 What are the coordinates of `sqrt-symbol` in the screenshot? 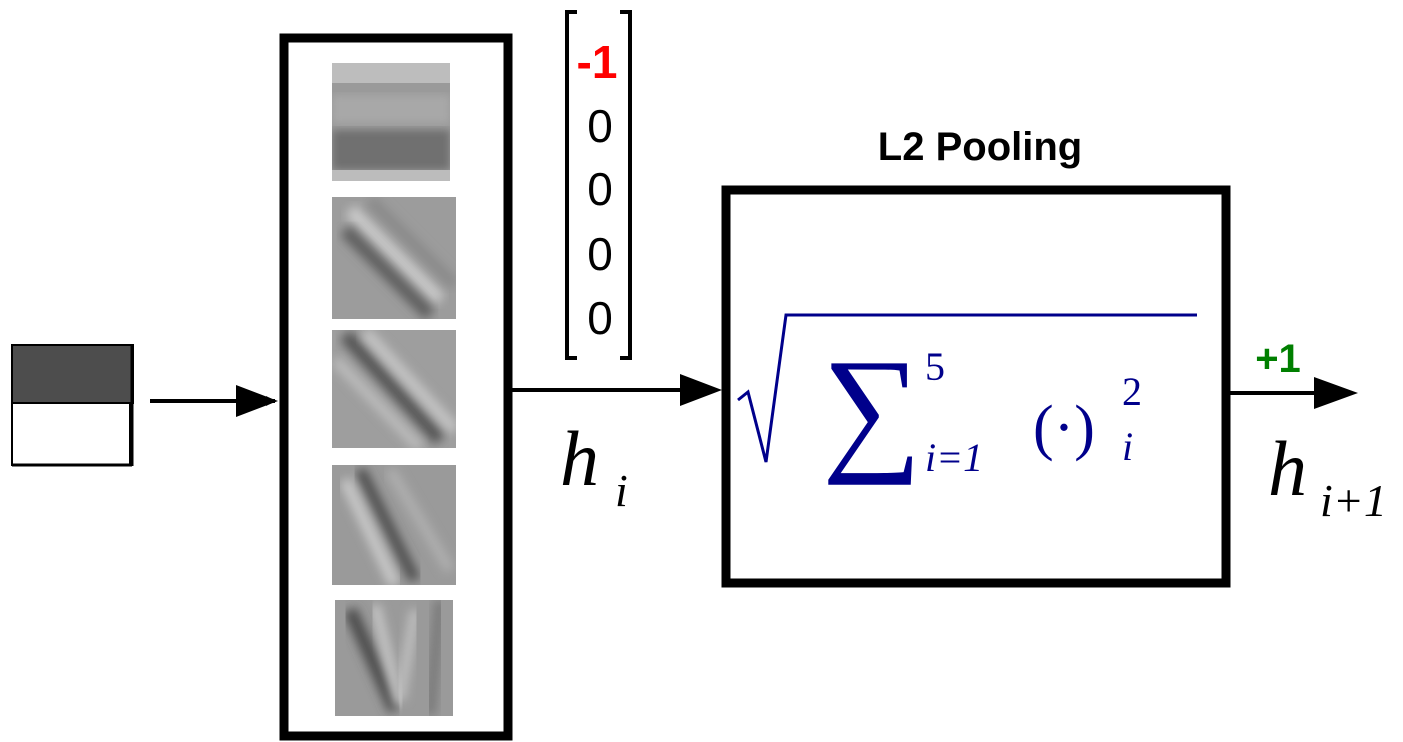 It's located at (967, 388).